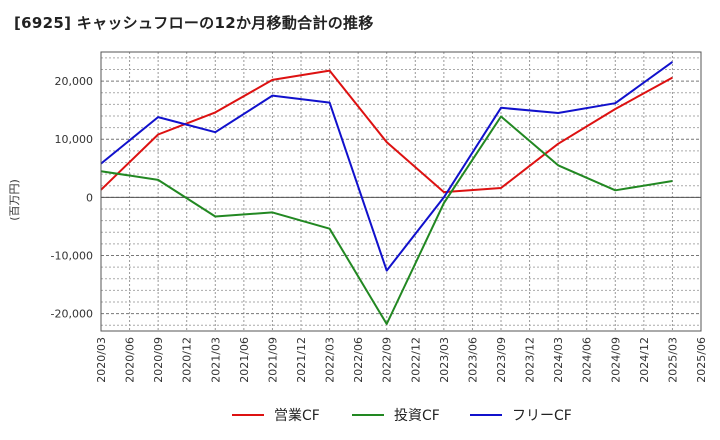 The image size is (720, 440). Describe the element at coordinates (330, 360) in the screenshot. I see `x-tick-label: 2022/03` at that location.